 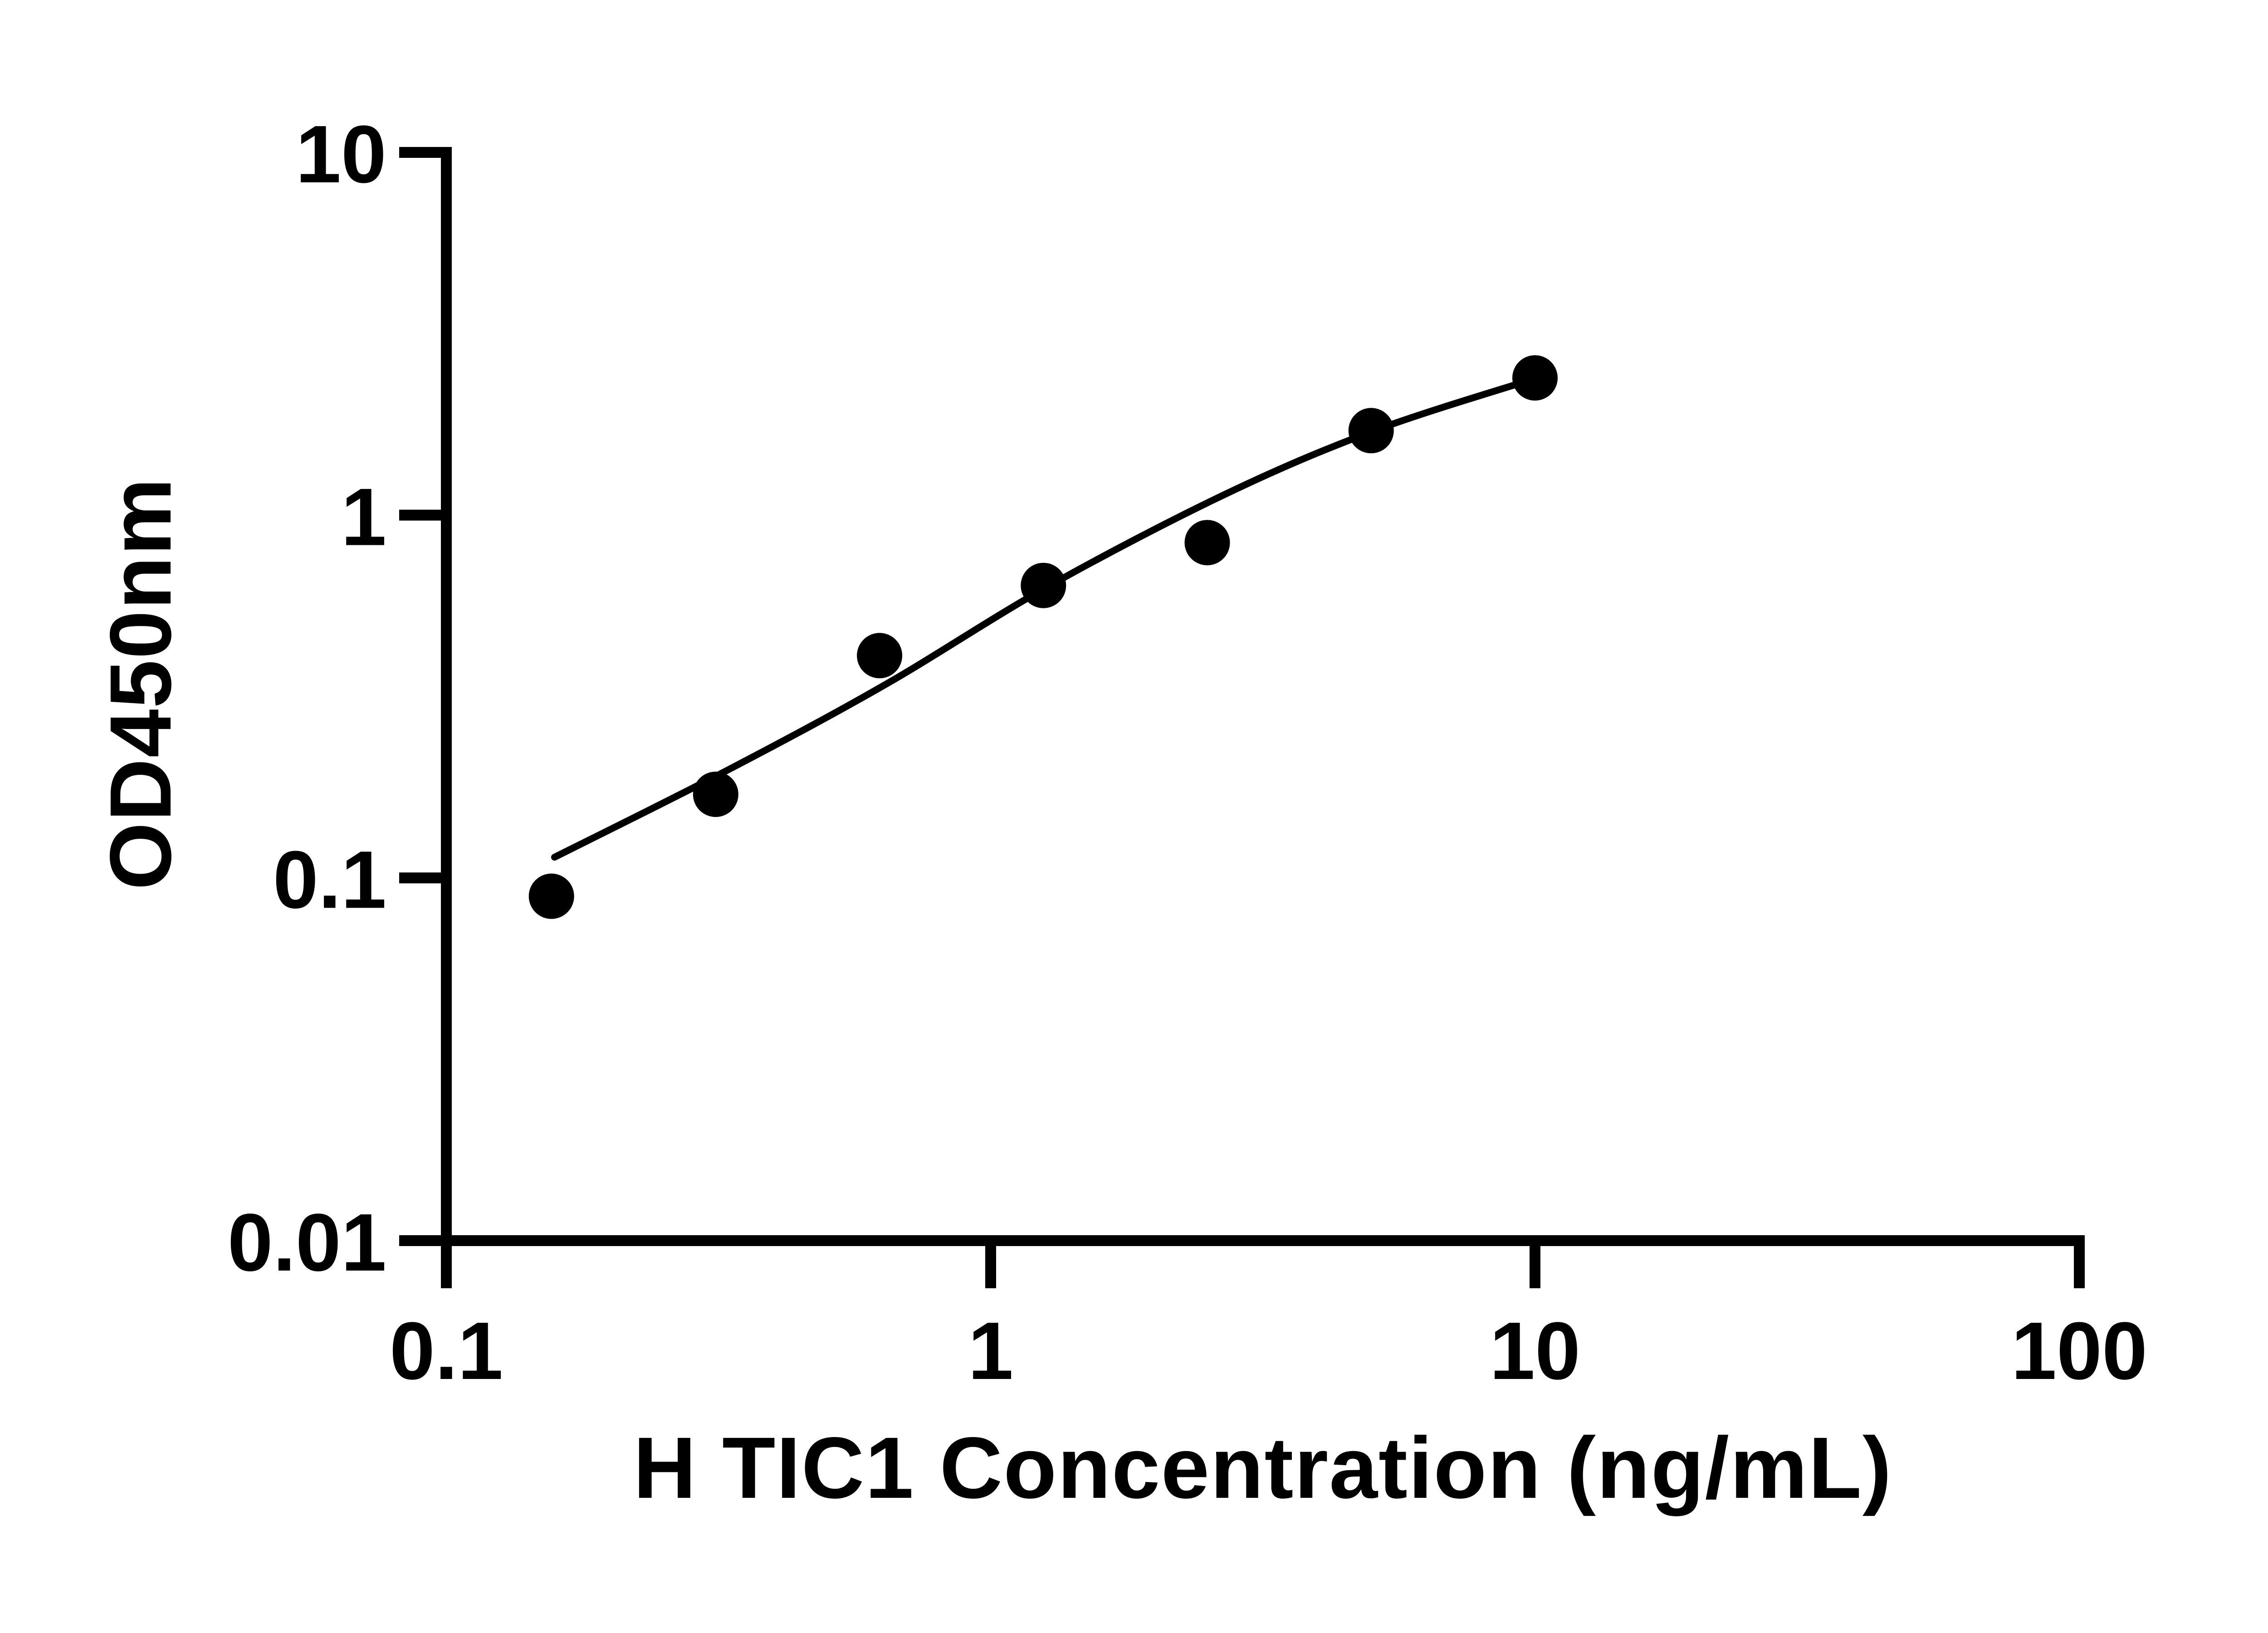 I want to click on x-axis-title: H TIC1 Concentration (ng/mL), so click(x=1263, y=1467).